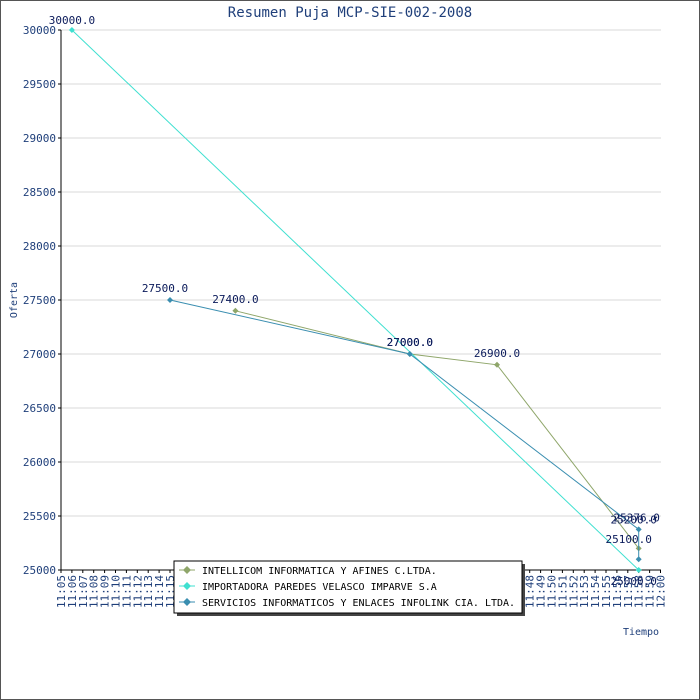  What do you see at coordinates (39, 462) in the screenshot?
I see `y-tick-label: 26000` at bounding box center [39, 462].